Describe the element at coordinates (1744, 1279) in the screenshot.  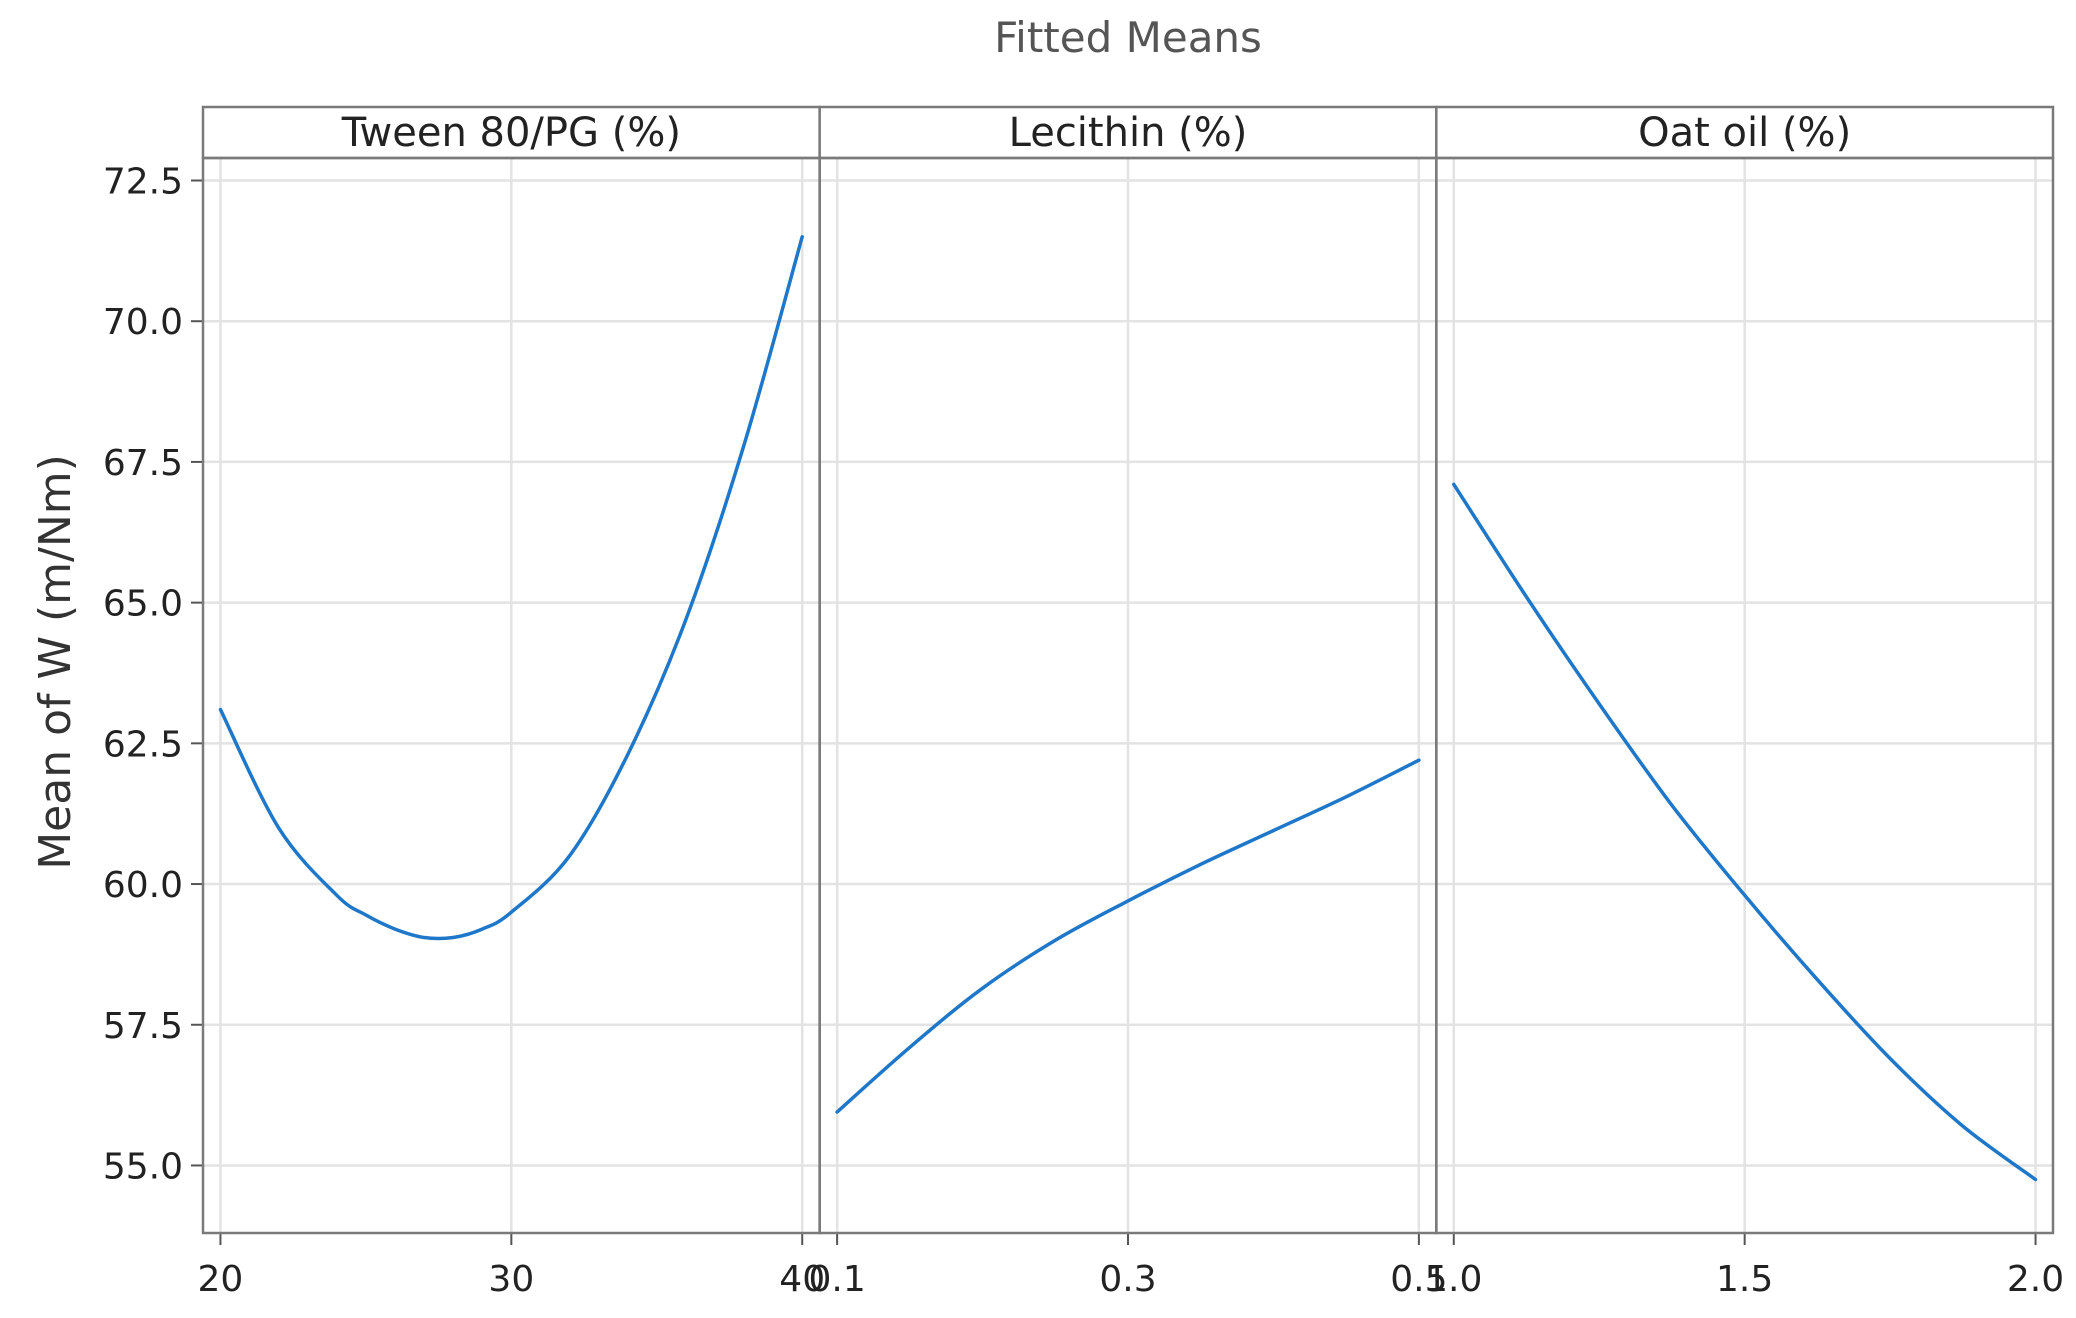
I see `x-tick-label: 1.5` at that location.